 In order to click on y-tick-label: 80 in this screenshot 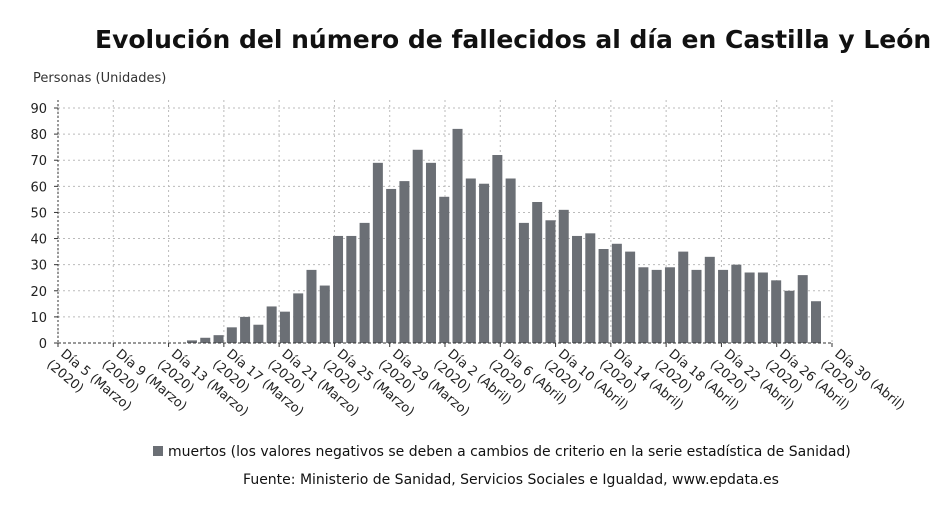, I will do `click(38, 135)`.